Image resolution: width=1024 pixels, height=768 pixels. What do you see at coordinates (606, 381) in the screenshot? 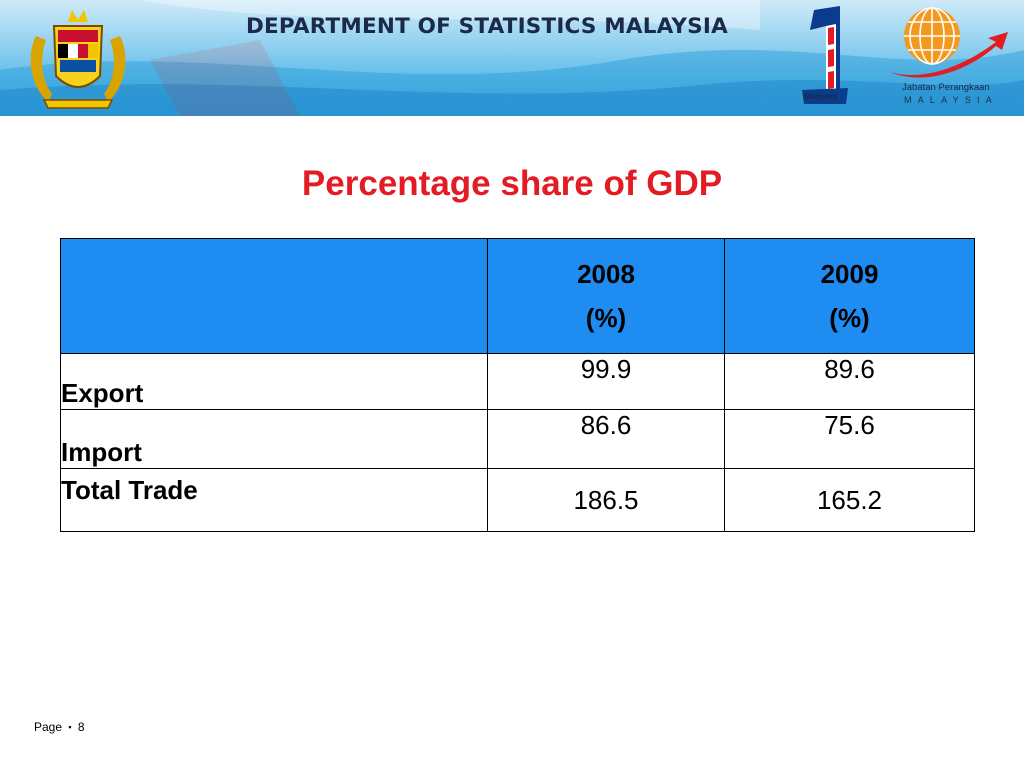
I see `cell-export-2008: 99.9` at bounding box center [606, 381].